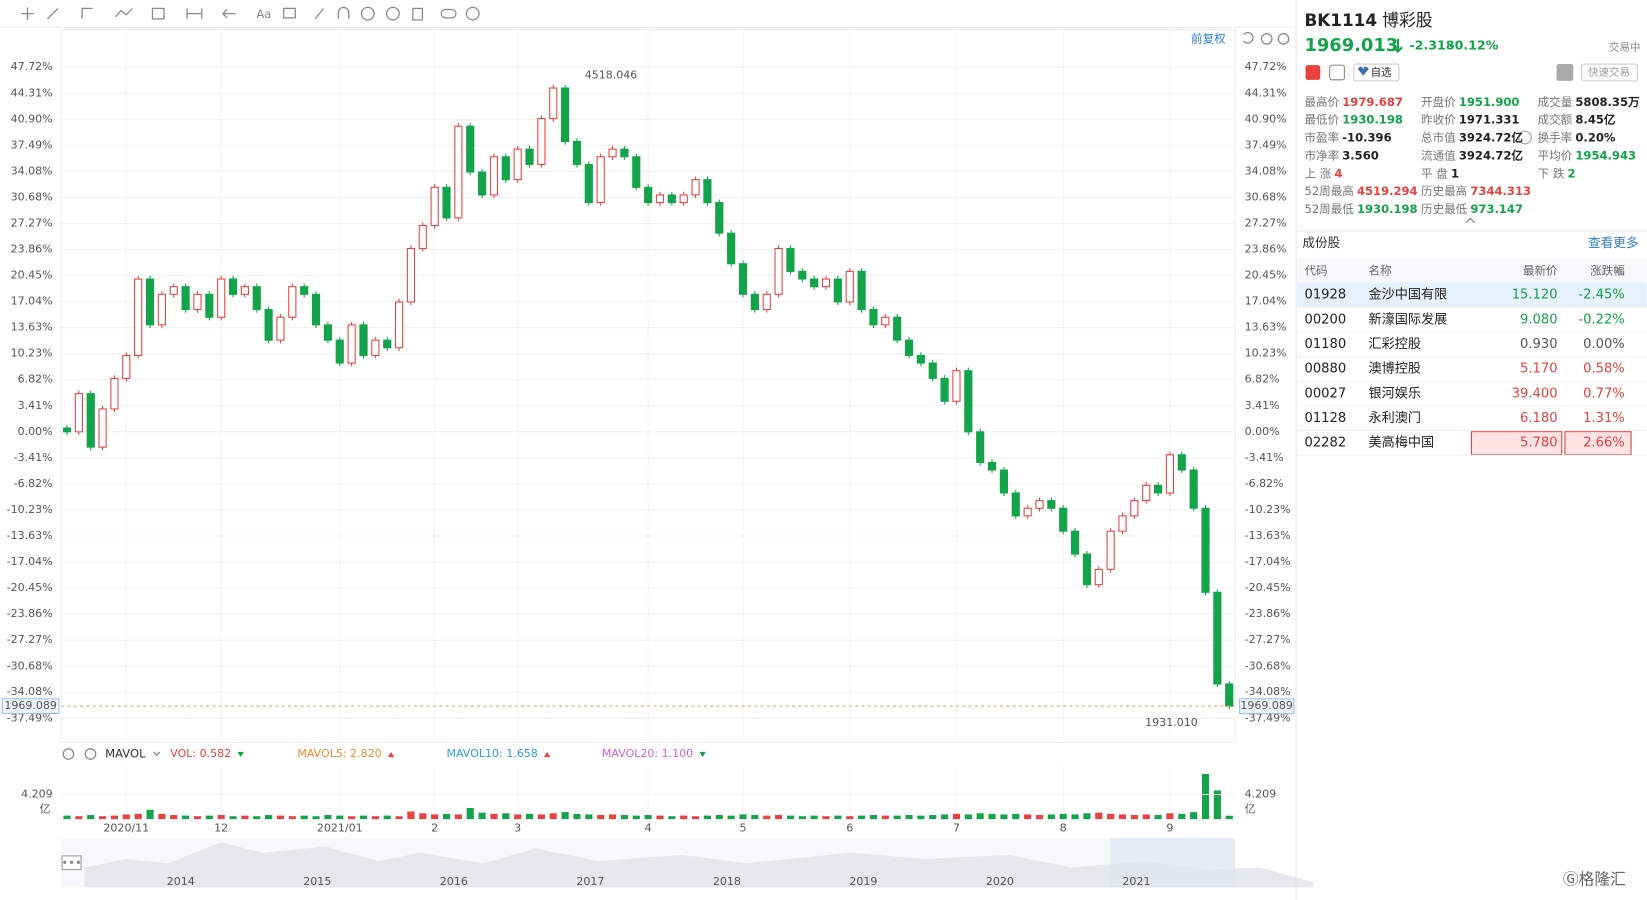  What do you see at coordinates (263, 14) in the screenshot?
I see `icon: Aa` at bounding box center [263, 14].